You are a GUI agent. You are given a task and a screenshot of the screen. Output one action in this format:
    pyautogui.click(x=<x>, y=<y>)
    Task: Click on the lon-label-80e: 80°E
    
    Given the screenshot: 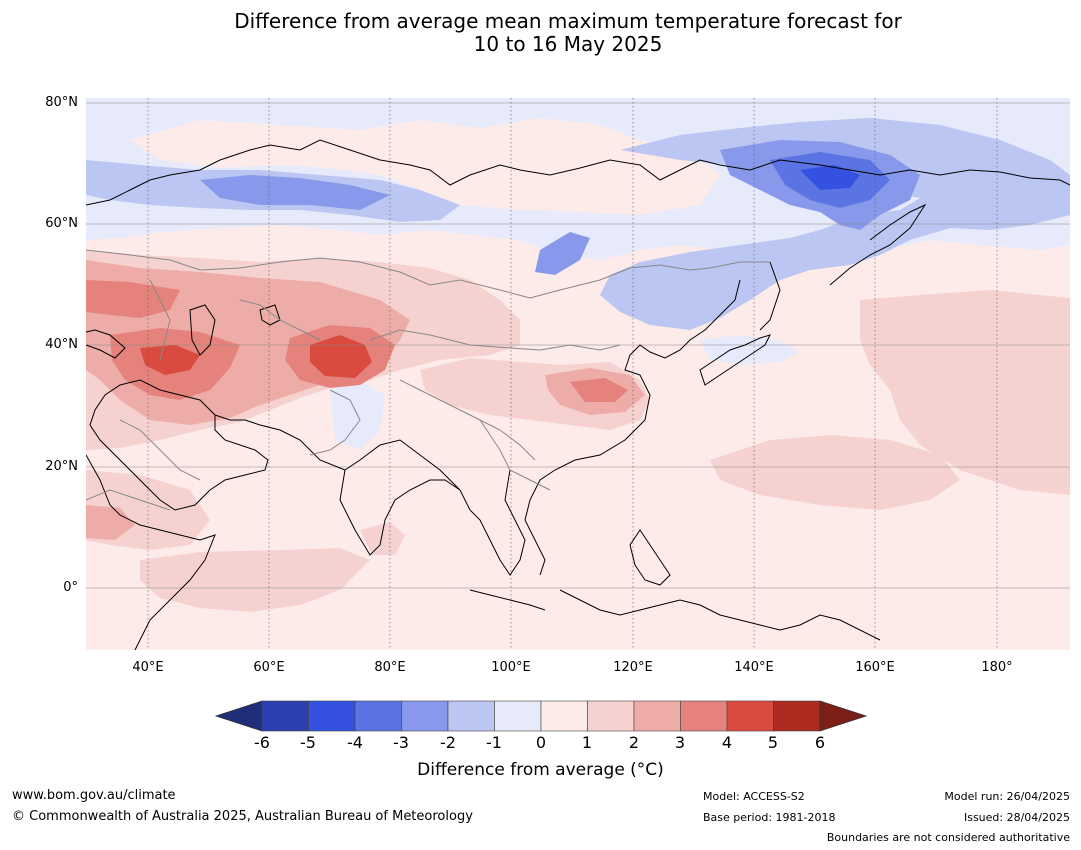 What is the action you would take?
    pyautogui.click(x=390, y=667)
    